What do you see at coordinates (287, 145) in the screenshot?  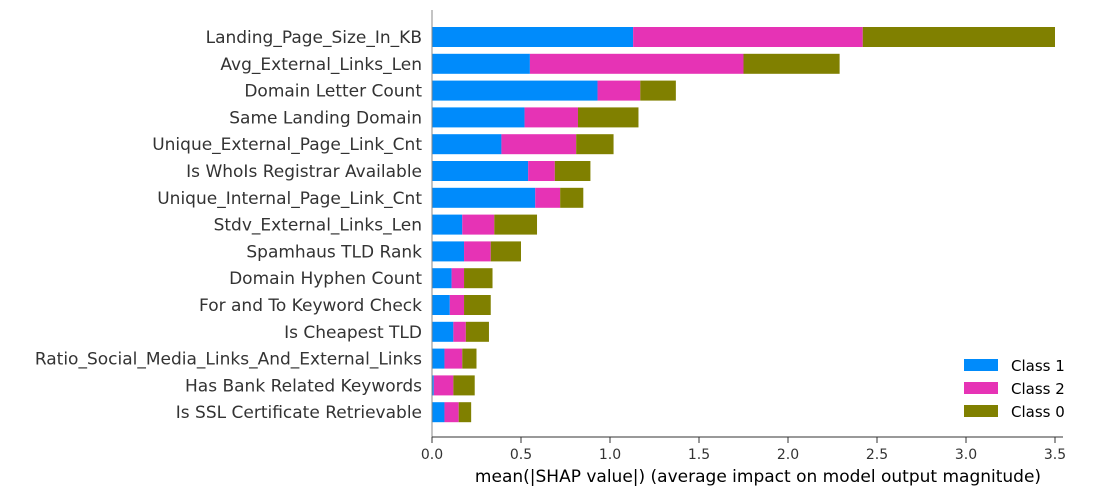 I see `feature-label: Unique_External_Page_Link_Cnt` at bounding box center [287, 145].